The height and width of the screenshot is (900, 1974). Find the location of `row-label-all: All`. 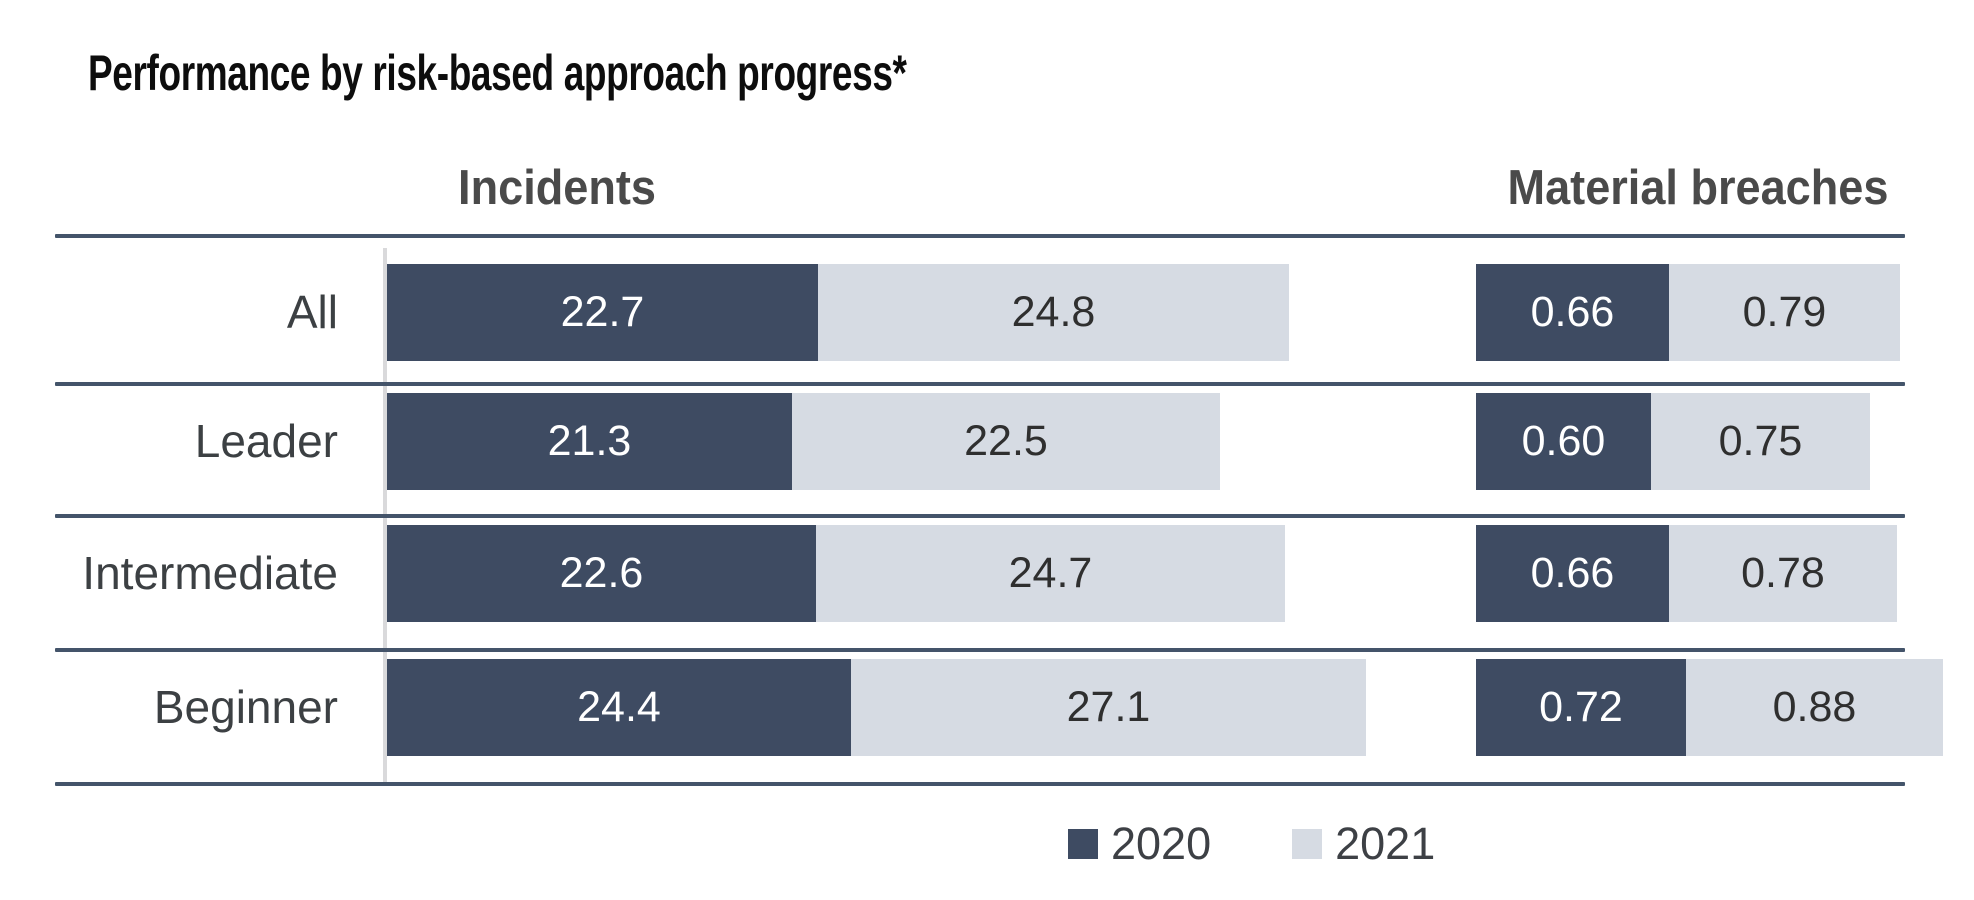

row-label-all: All is located at coordinates (312, 312).